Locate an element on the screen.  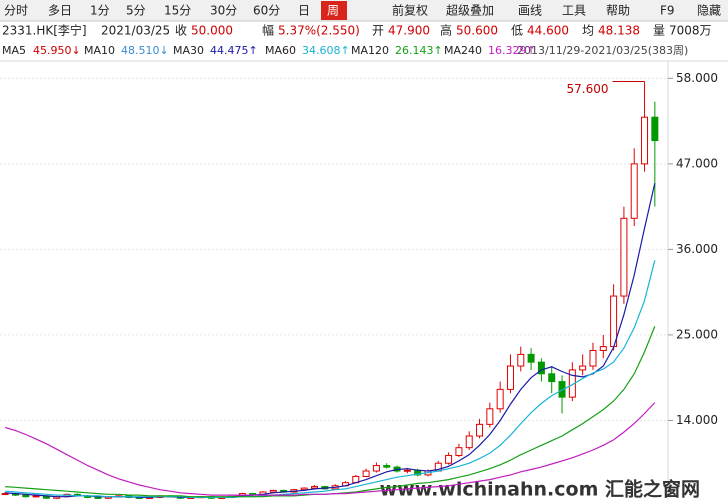
quote-label: 量 is located at coordinates (659, 31).